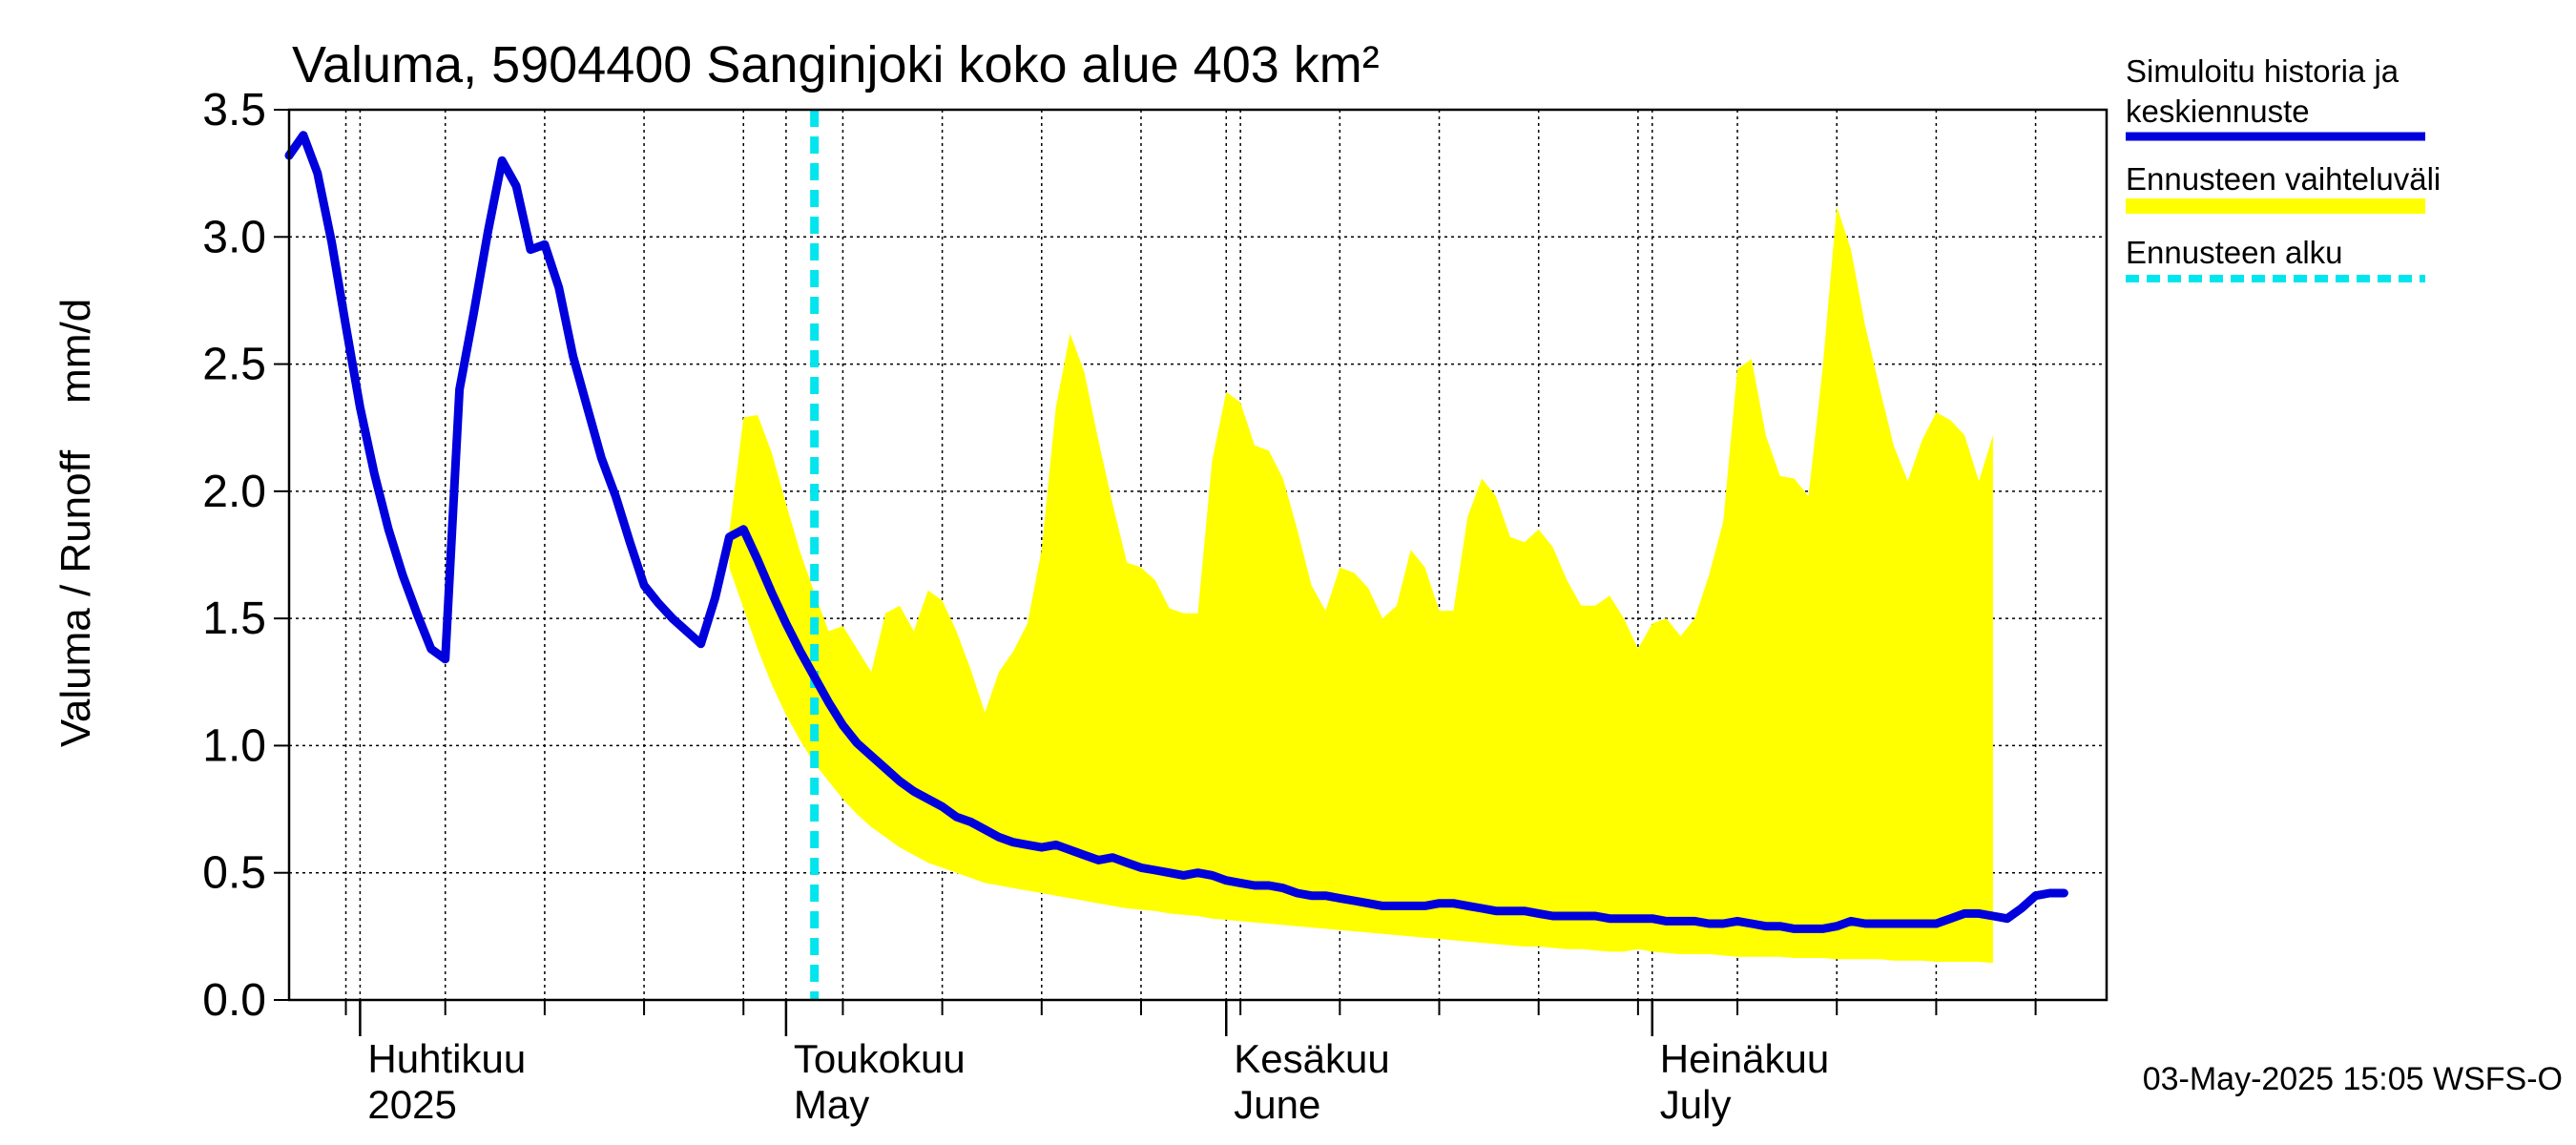 Image resolution: width=2576 pixels, height=1145 pixels. I want to click on y-tick-label: 1.5, so click(234, 618).